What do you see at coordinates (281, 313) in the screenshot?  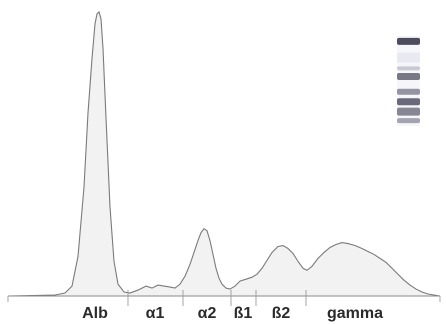 I see `fraction-label-5: ß2` at bounding box center [281, 313].